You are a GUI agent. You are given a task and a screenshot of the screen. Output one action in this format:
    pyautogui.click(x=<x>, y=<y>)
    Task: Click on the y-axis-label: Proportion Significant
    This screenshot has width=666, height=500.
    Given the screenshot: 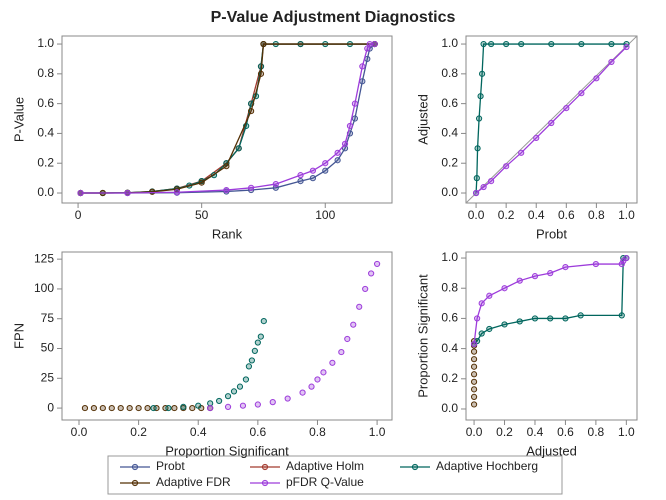 What is the action you would take?
    pyautogui.click(x=422, y=336)
    